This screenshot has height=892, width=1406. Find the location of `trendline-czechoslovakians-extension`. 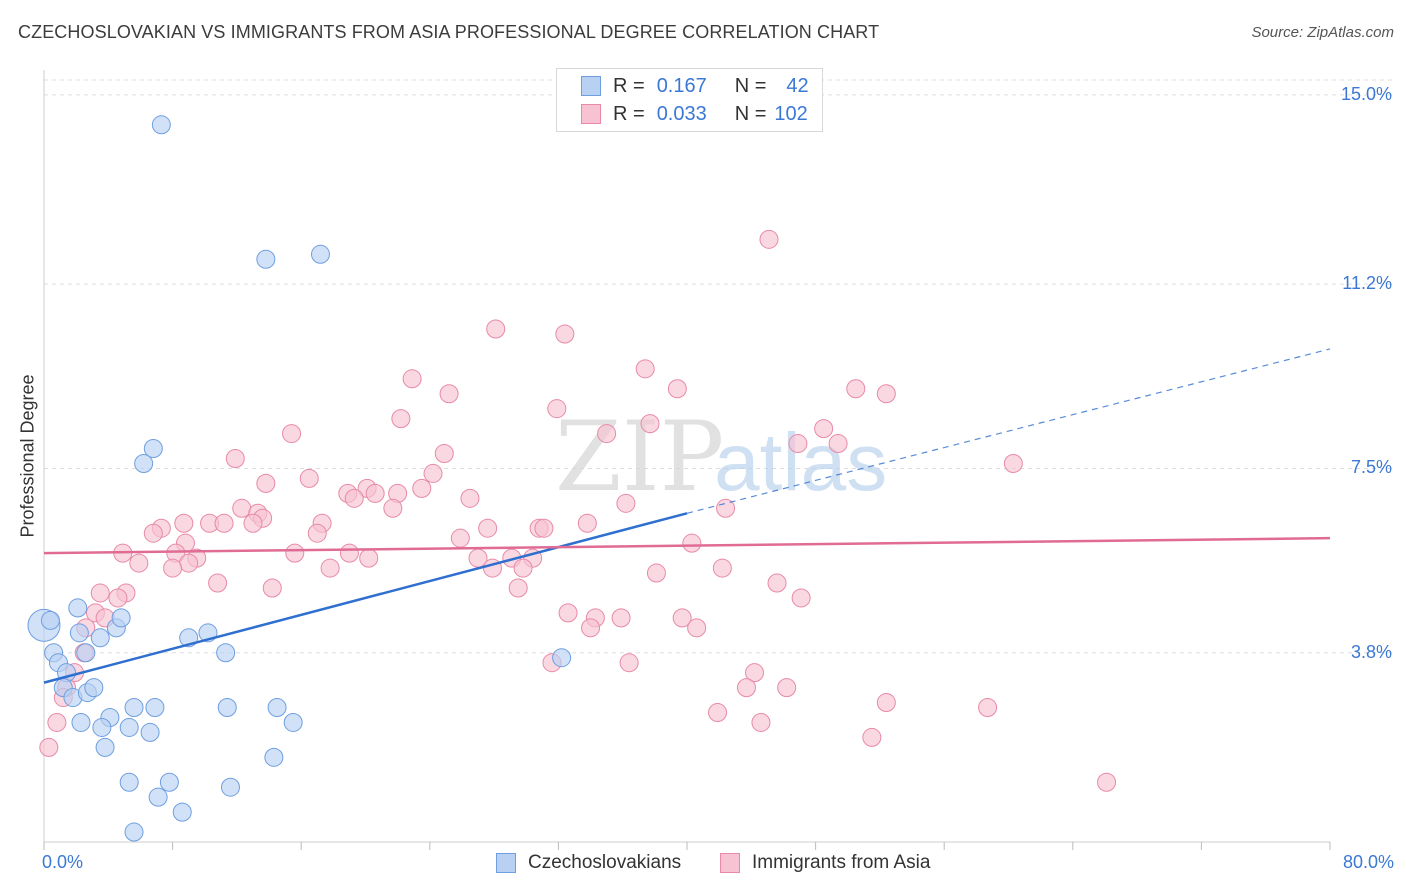

trendline-czechoslovakians-extension is located at coordinates (1008, 431).